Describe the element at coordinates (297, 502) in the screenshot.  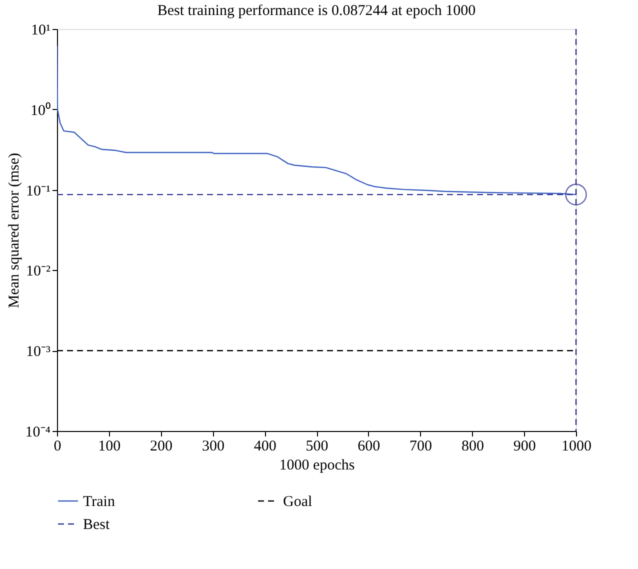
I see `legend-label: Goal` at that location.